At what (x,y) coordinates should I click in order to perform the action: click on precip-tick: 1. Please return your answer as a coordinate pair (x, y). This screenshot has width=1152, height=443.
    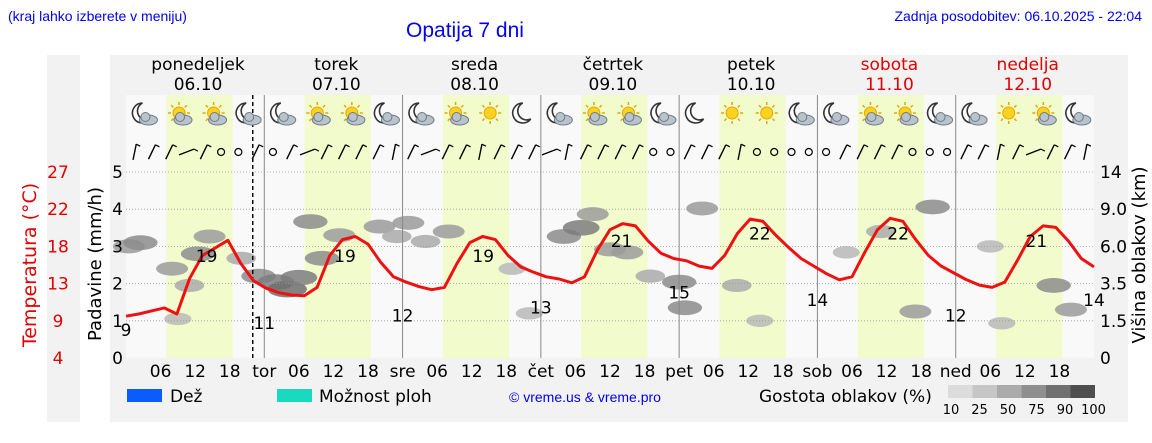
    Looking at the image, I should click on (117, 322).